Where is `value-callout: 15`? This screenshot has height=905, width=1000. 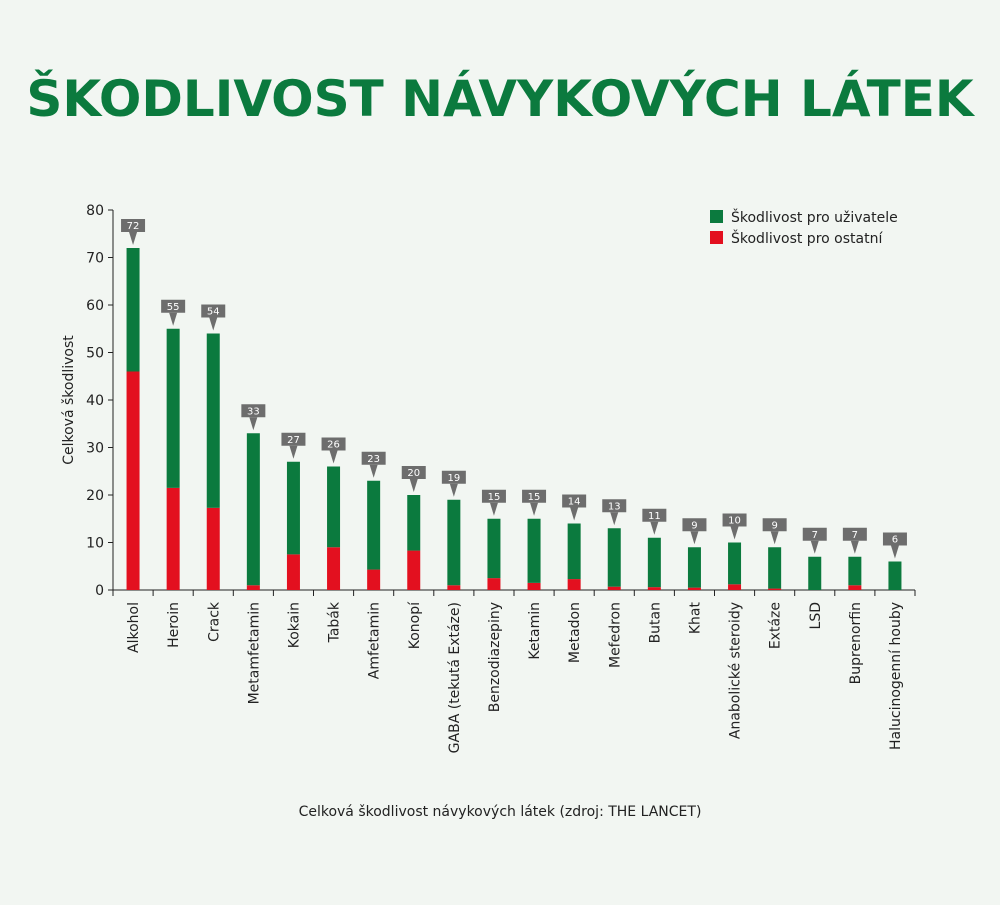 value-callout: 15 is located at coordinates (493, 502).